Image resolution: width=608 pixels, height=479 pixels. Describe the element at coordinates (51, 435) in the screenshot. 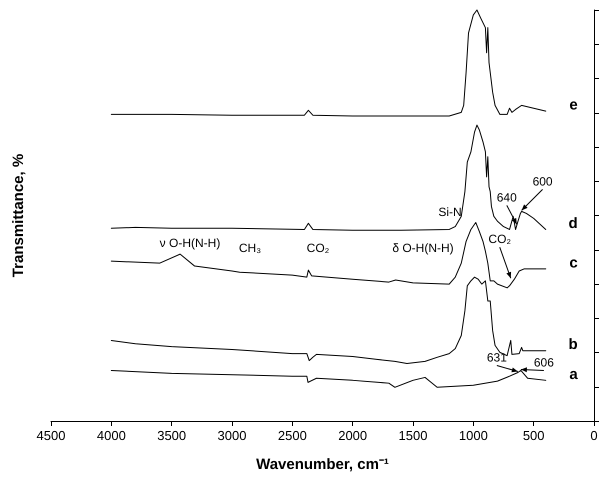

I see `x-tick-label: 4500` at that location.